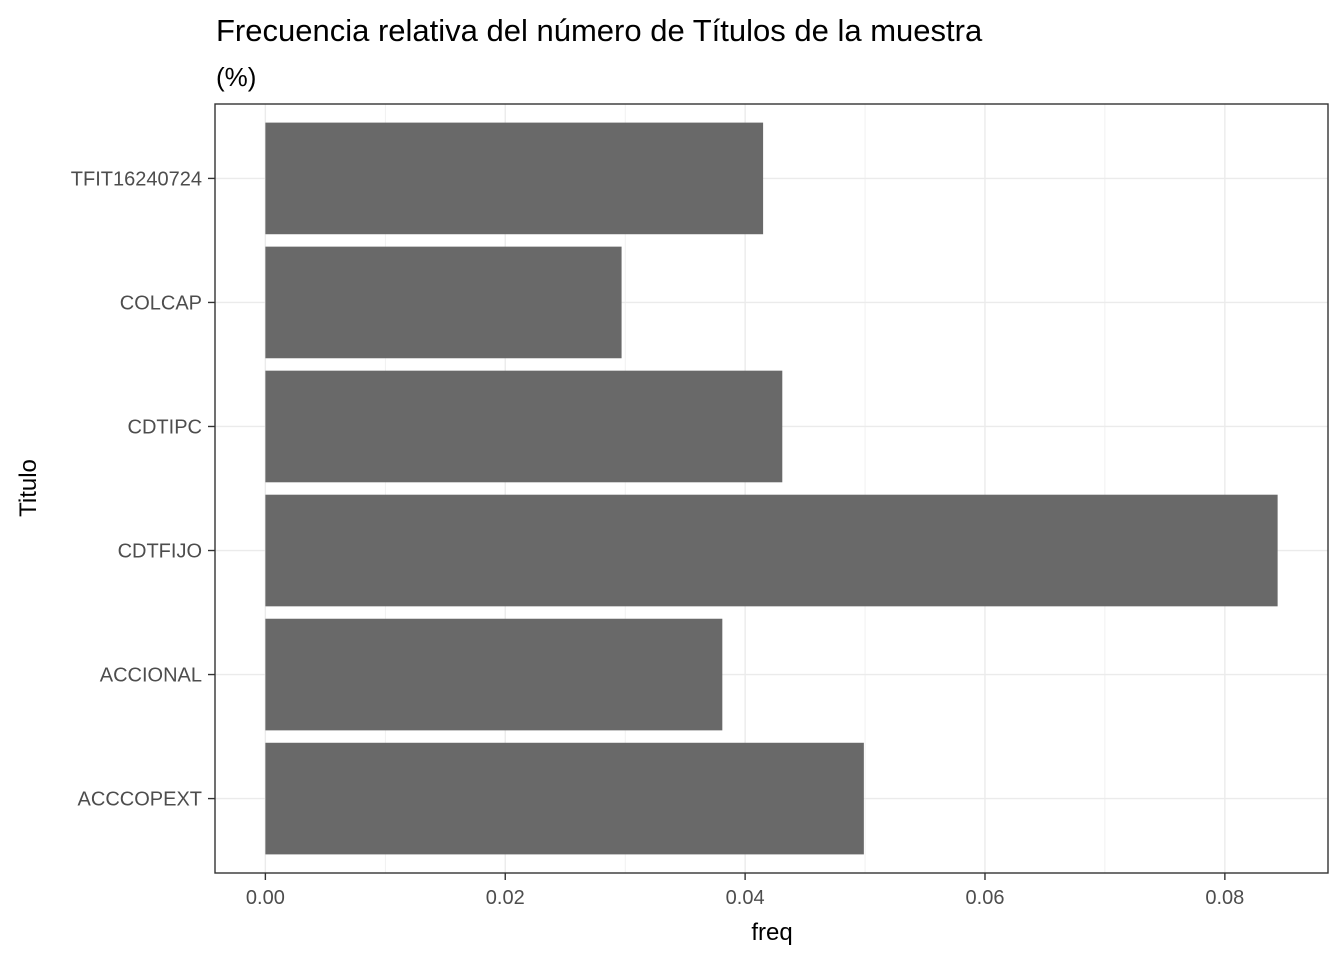 The width and height of the screenshot is (1344, 960). Describe the element at coordinates (505, 898) in the screenshot. I see `x-tick-label: 0.02` at that location.